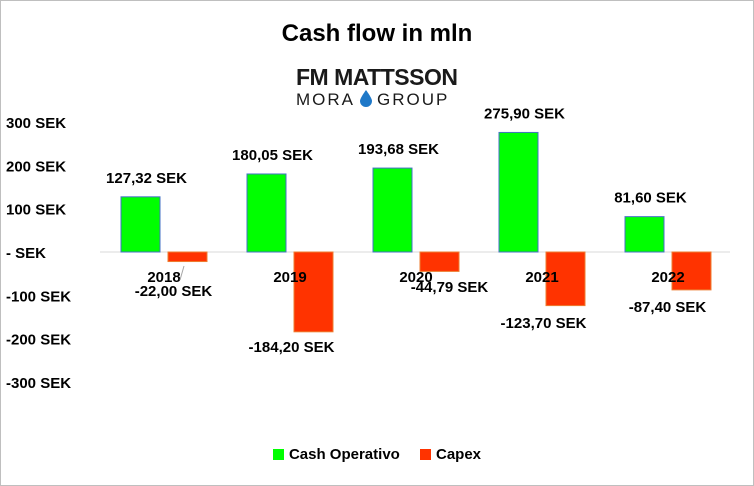 The image size is (754, 486). I want to click on logo-name: FM MATTSSON, so click(377, 77).